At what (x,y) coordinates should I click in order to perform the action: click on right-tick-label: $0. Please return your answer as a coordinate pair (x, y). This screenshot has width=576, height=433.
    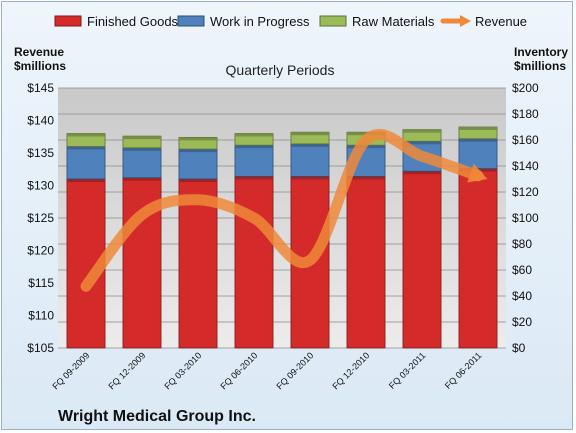
    Looking at the image, I should click on (519, 348).